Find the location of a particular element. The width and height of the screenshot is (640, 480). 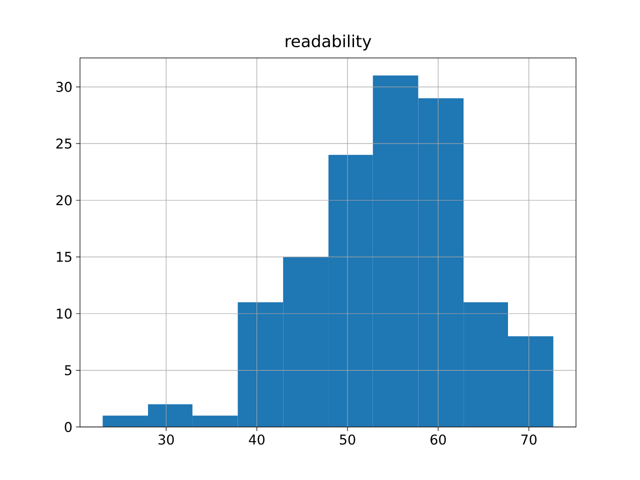

y-tick-label: 5 is located at coordinates (68, 370).